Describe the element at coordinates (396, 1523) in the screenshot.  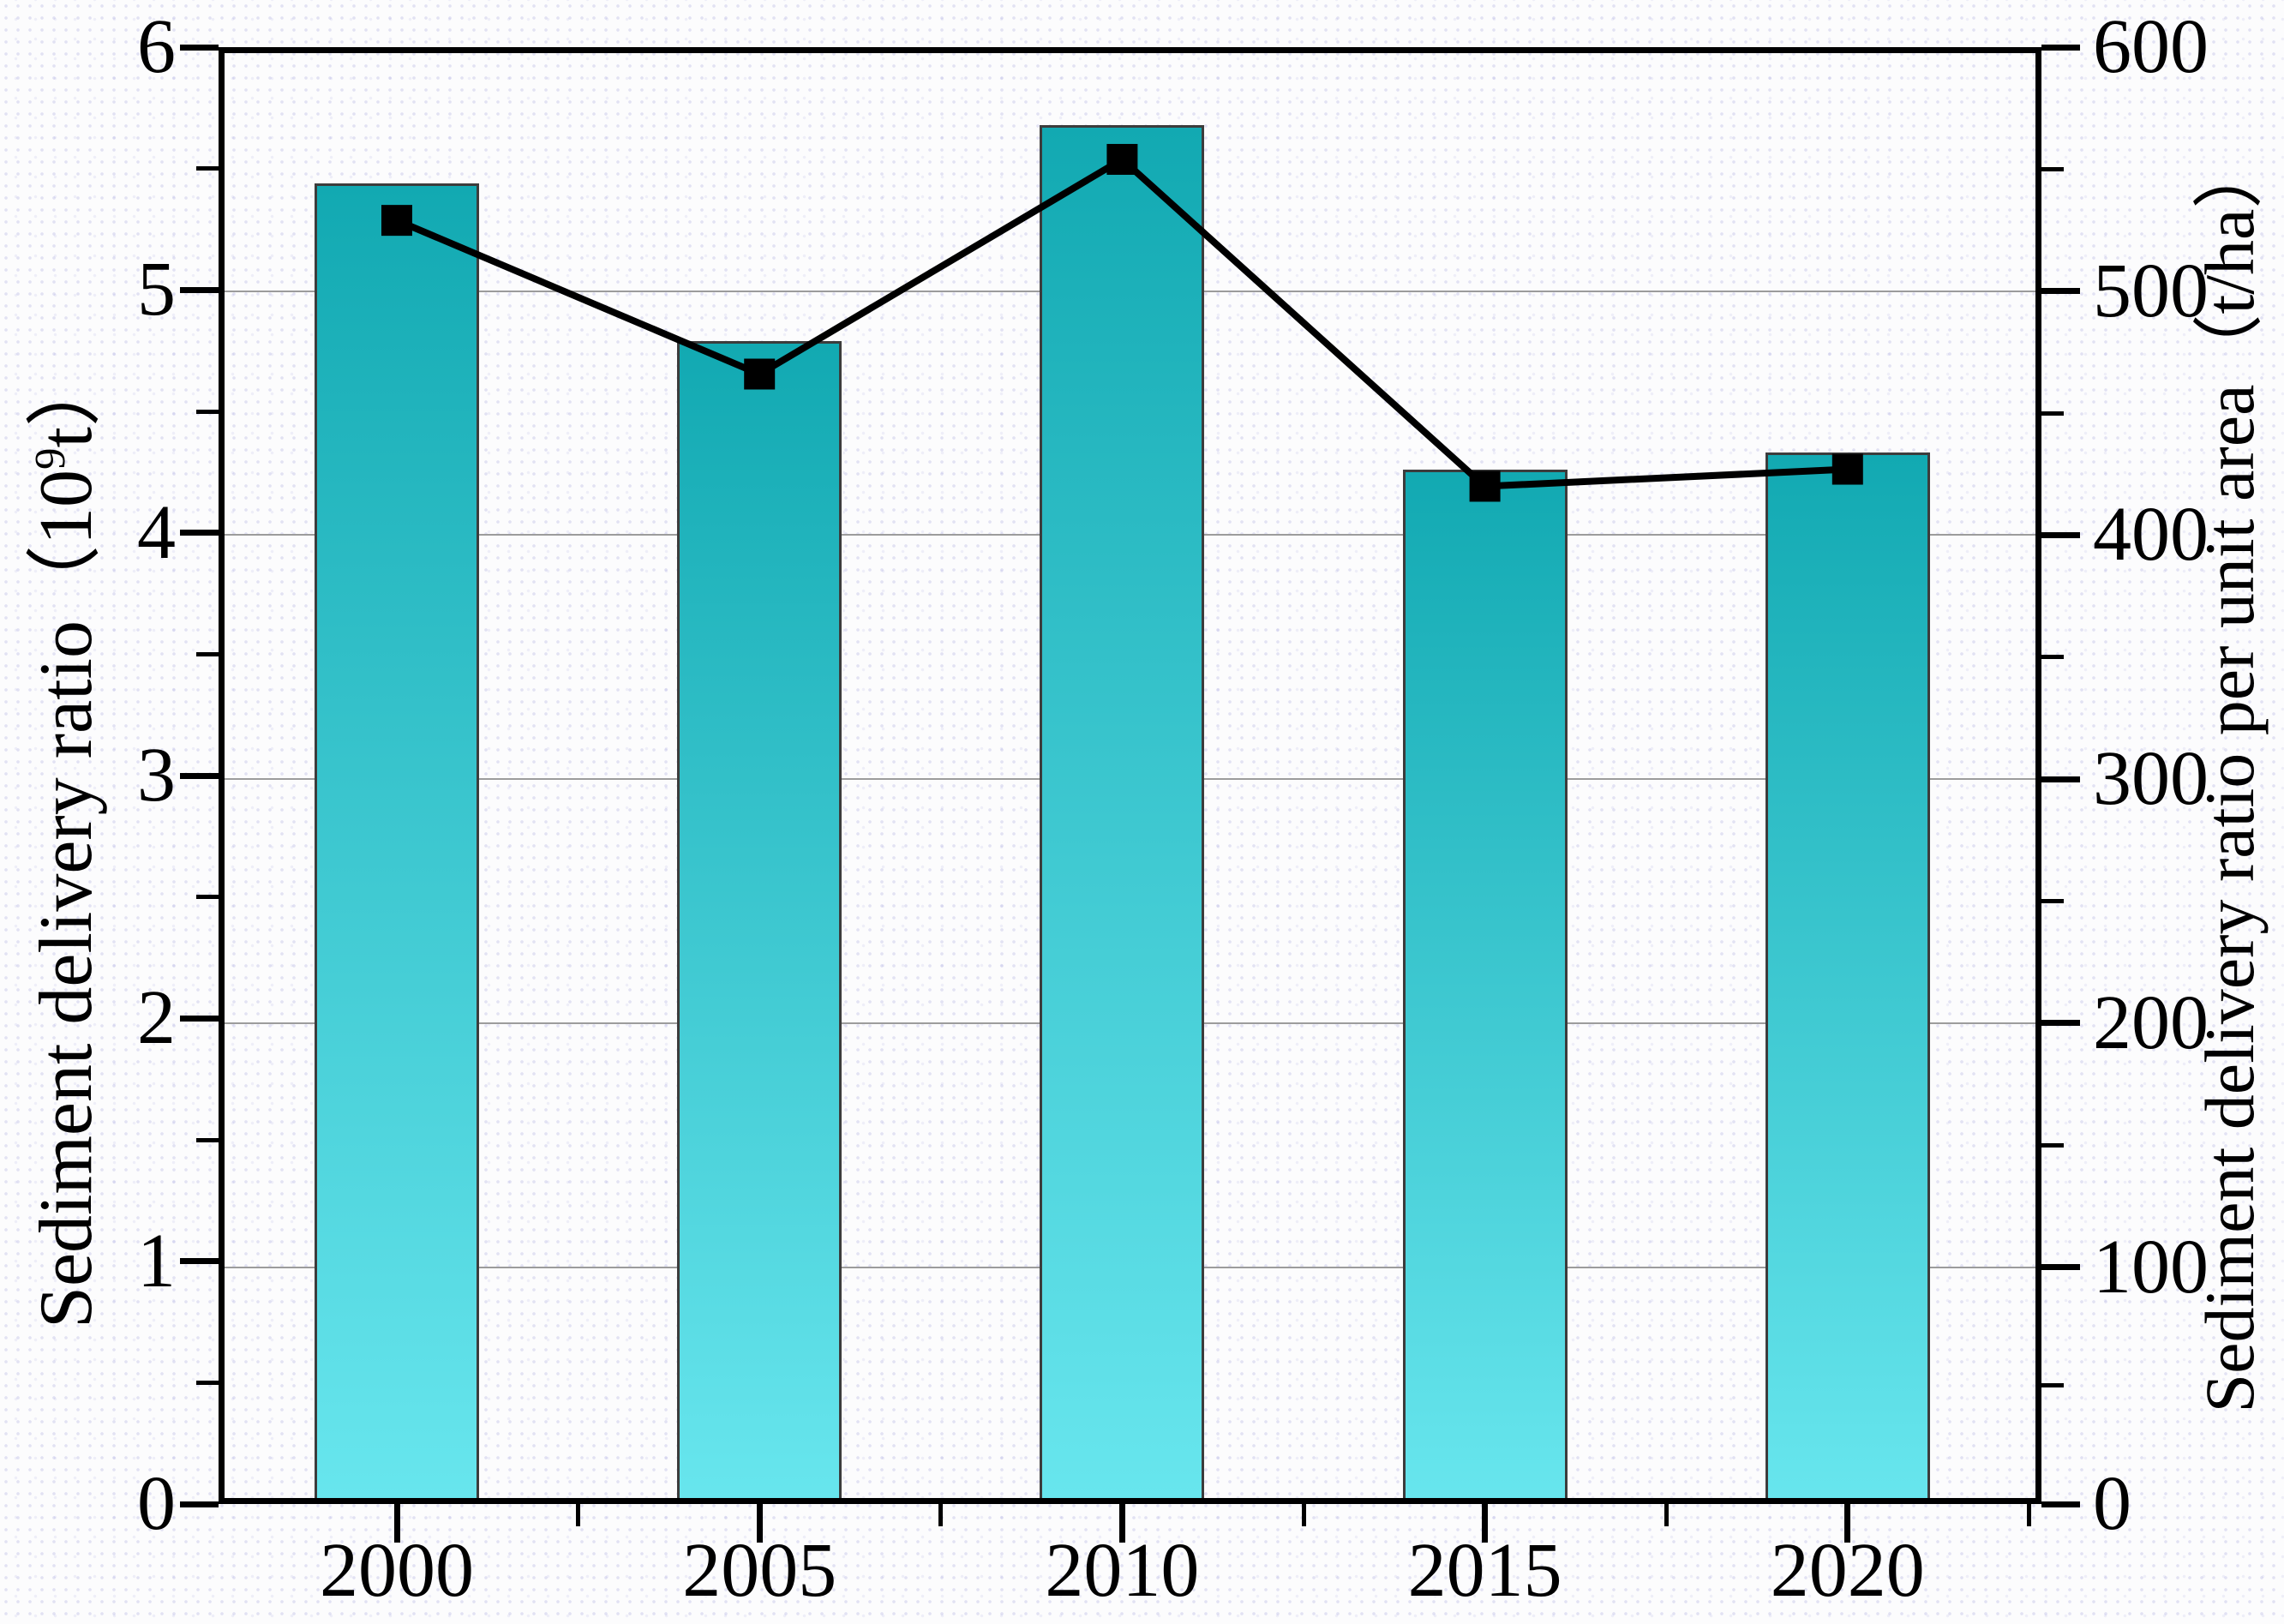
I see `x-axis-major-tick-2000` at that location.